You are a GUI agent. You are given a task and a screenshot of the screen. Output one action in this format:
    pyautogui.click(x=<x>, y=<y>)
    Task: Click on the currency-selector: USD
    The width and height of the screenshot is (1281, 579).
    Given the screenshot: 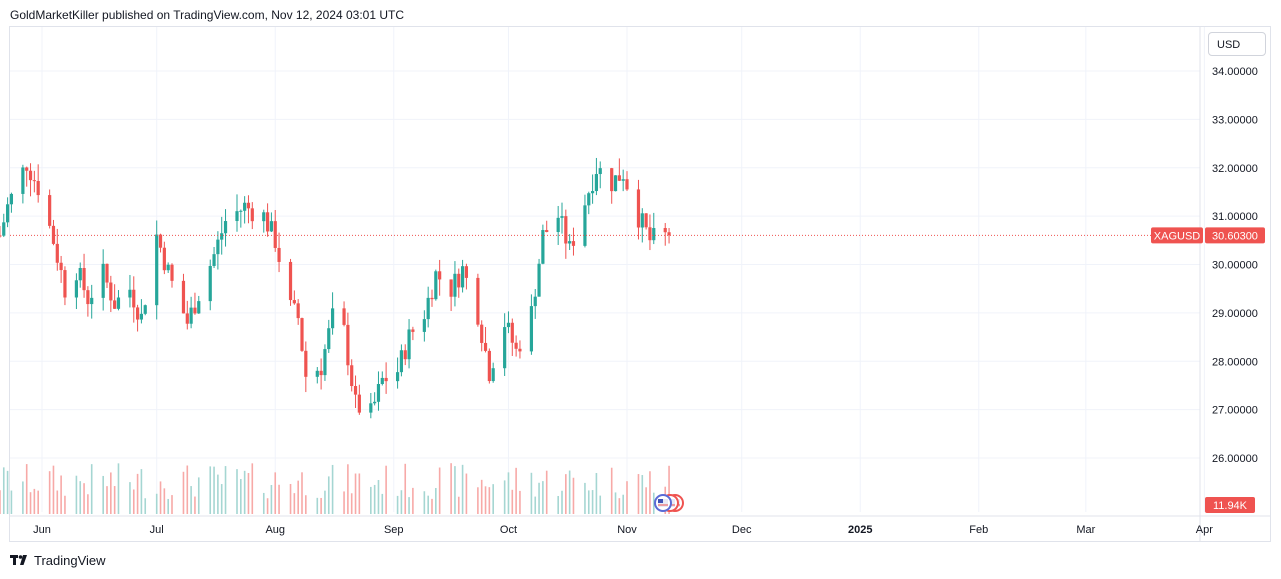 What is the action you would take?
    pyautogui.click(x=1237, y=44)
    